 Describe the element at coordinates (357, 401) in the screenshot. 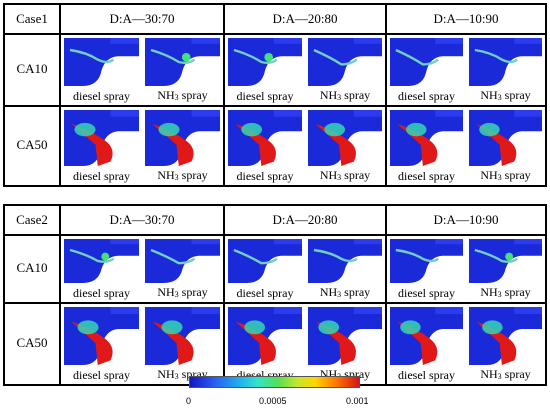

I see `colorbar-tick-max: 0.001` at that location.